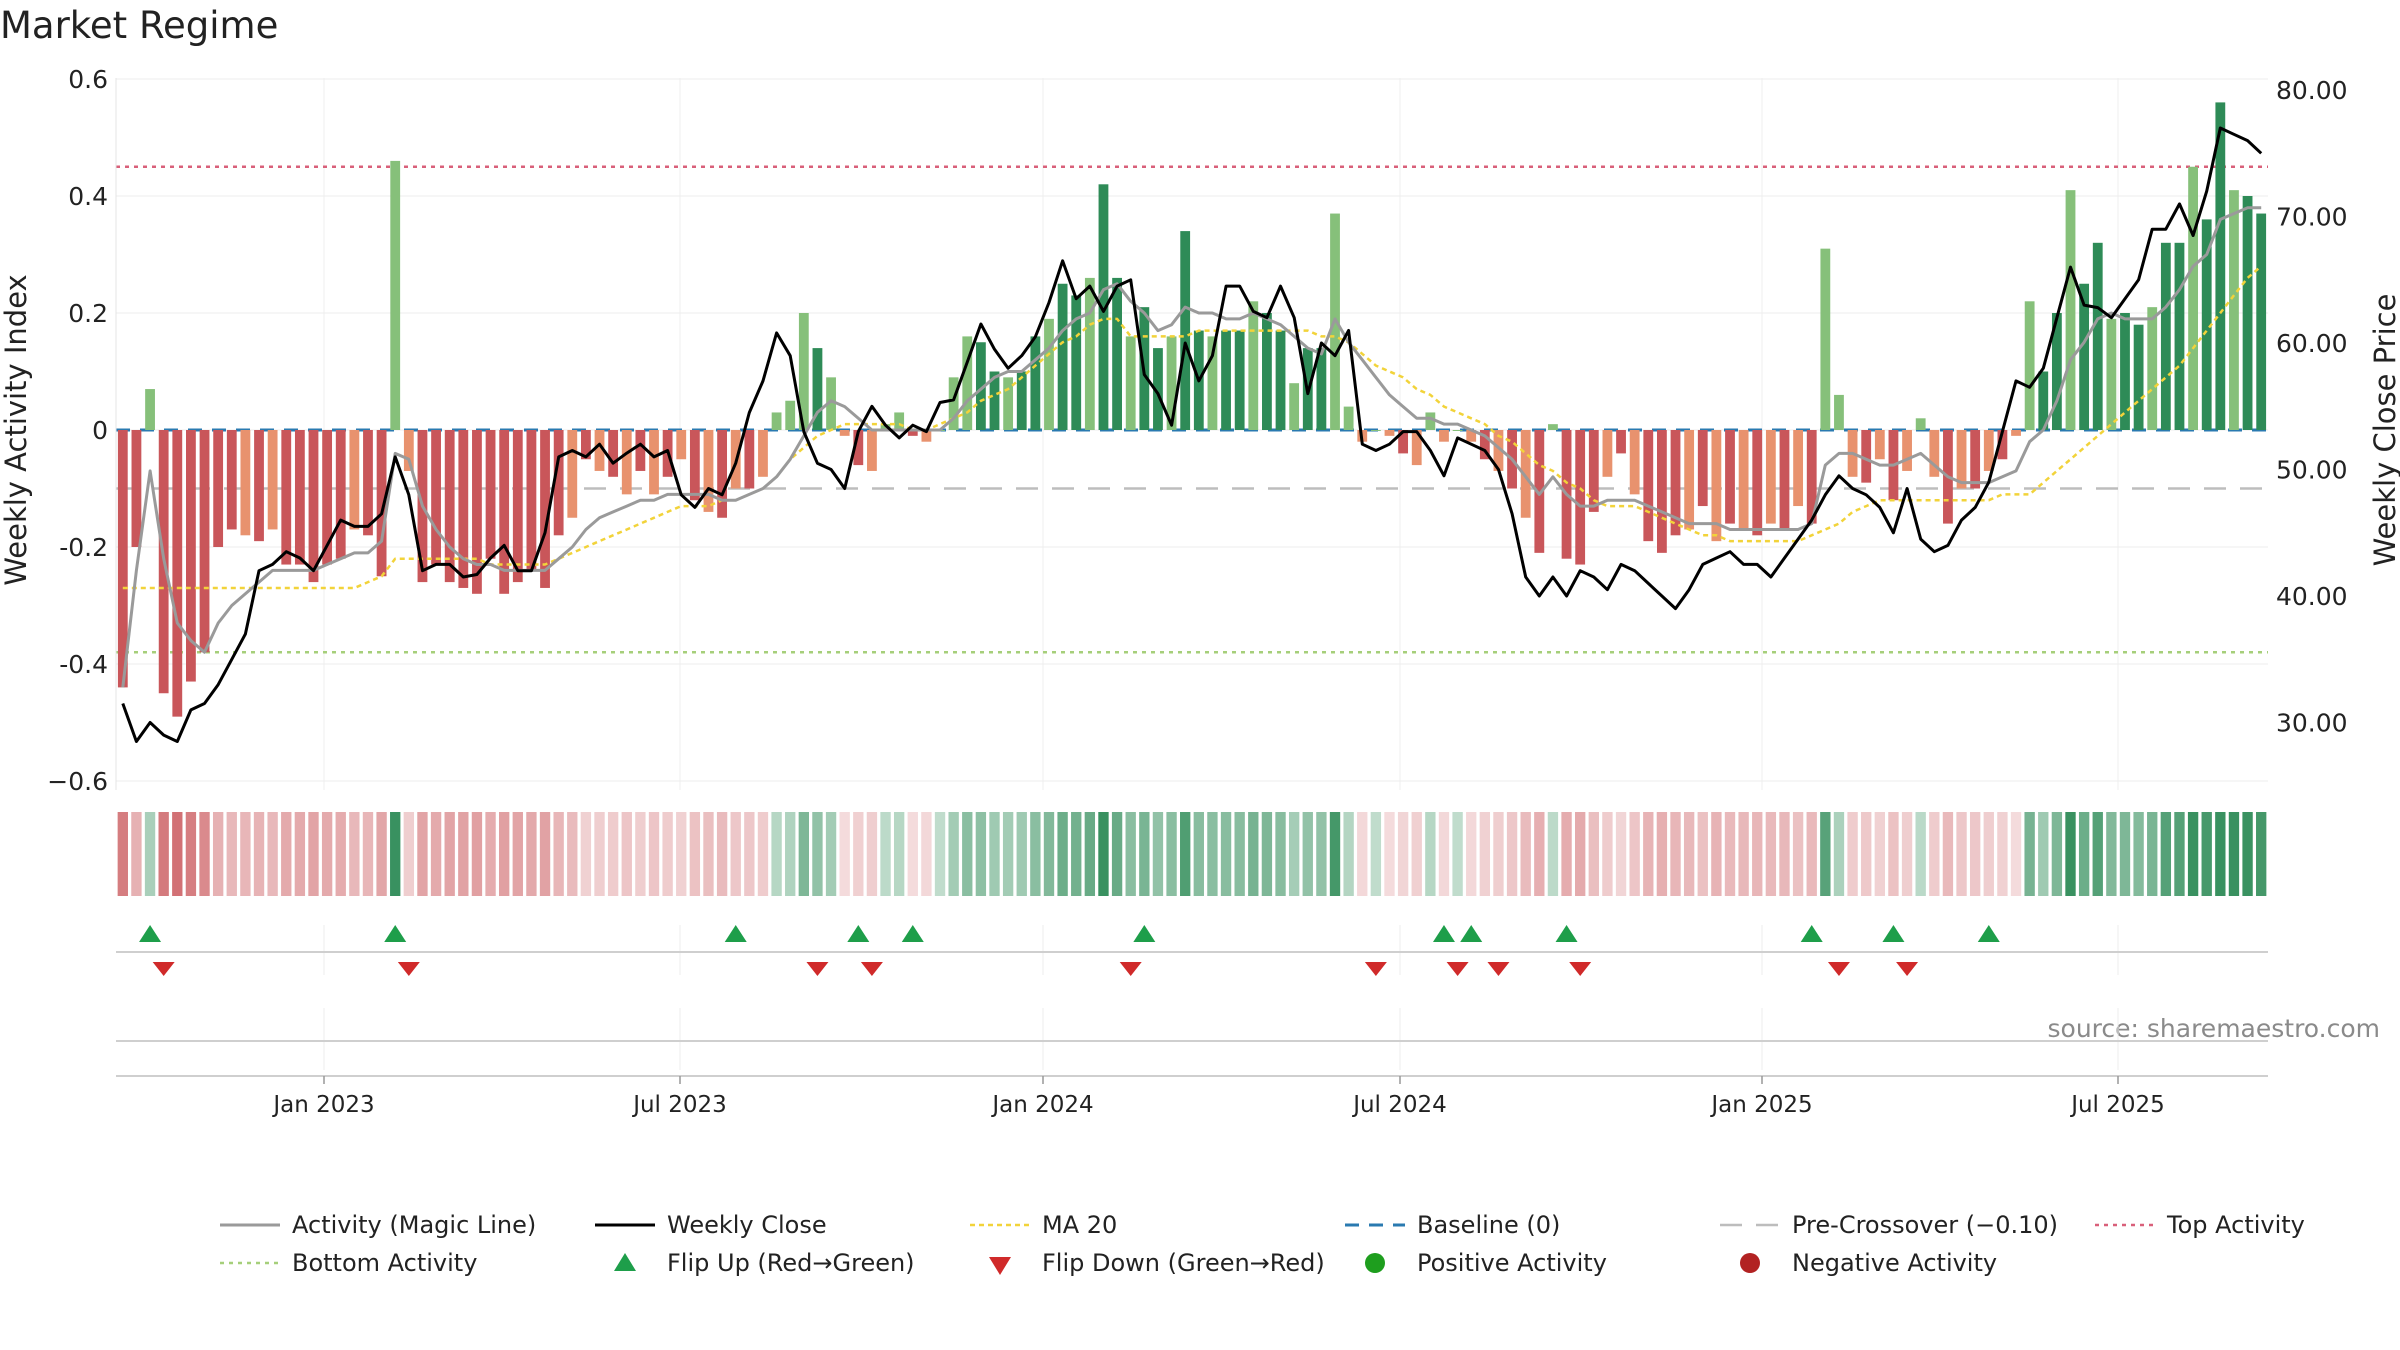 The height and width of the screenshot is (1350, 2400). I want to click on x-tick-label: Jan 2024, so click(1041, 1105).